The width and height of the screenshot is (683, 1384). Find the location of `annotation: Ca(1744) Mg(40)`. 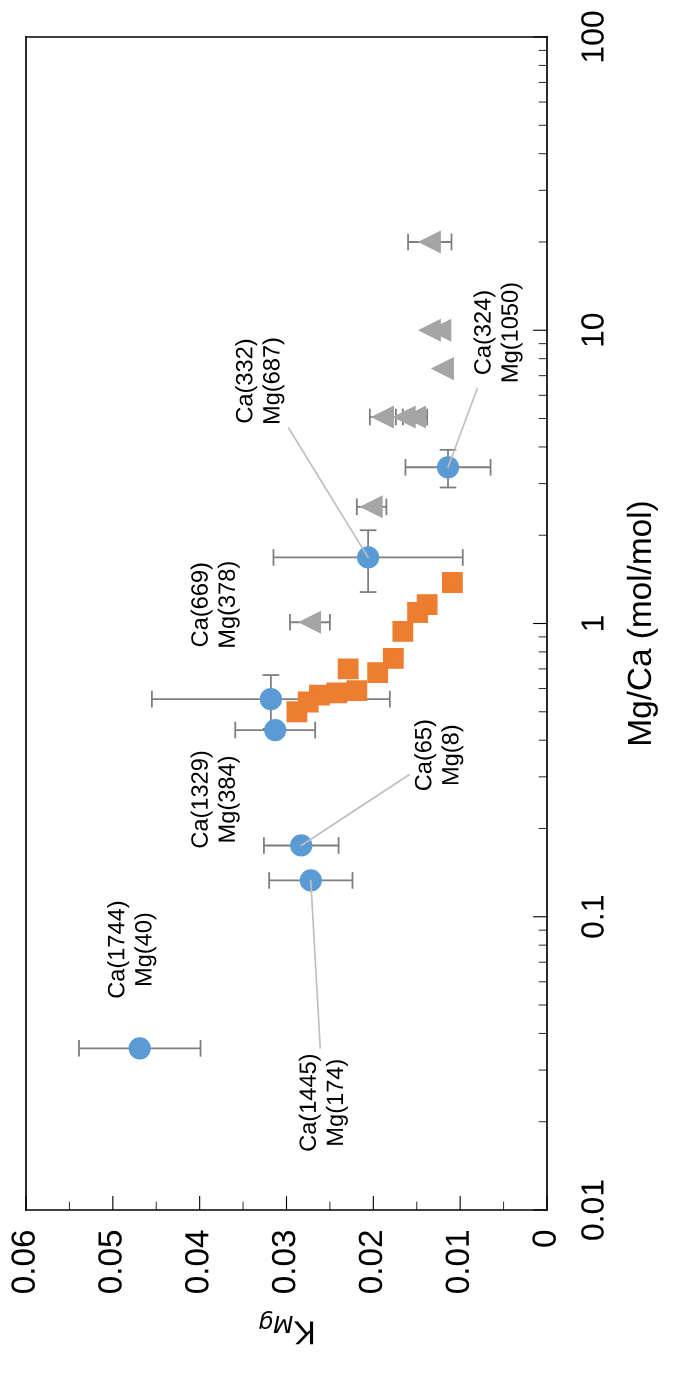

annotation: Ca(1744) Mg(40) is located at coordinates (132, 949).